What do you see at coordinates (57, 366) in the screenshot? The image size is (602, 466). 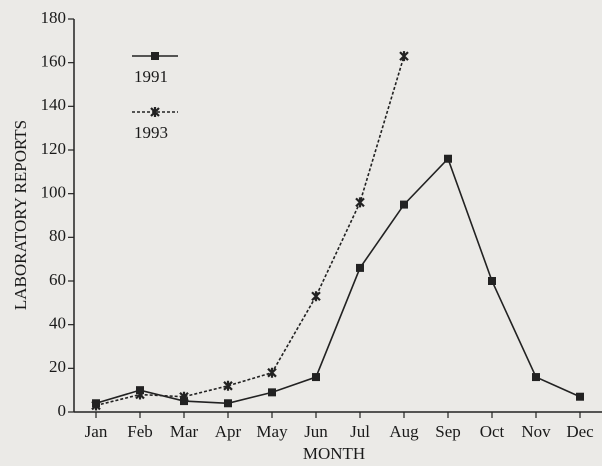 I see `y-tick-label: 20` at bounding box center [57, 366].